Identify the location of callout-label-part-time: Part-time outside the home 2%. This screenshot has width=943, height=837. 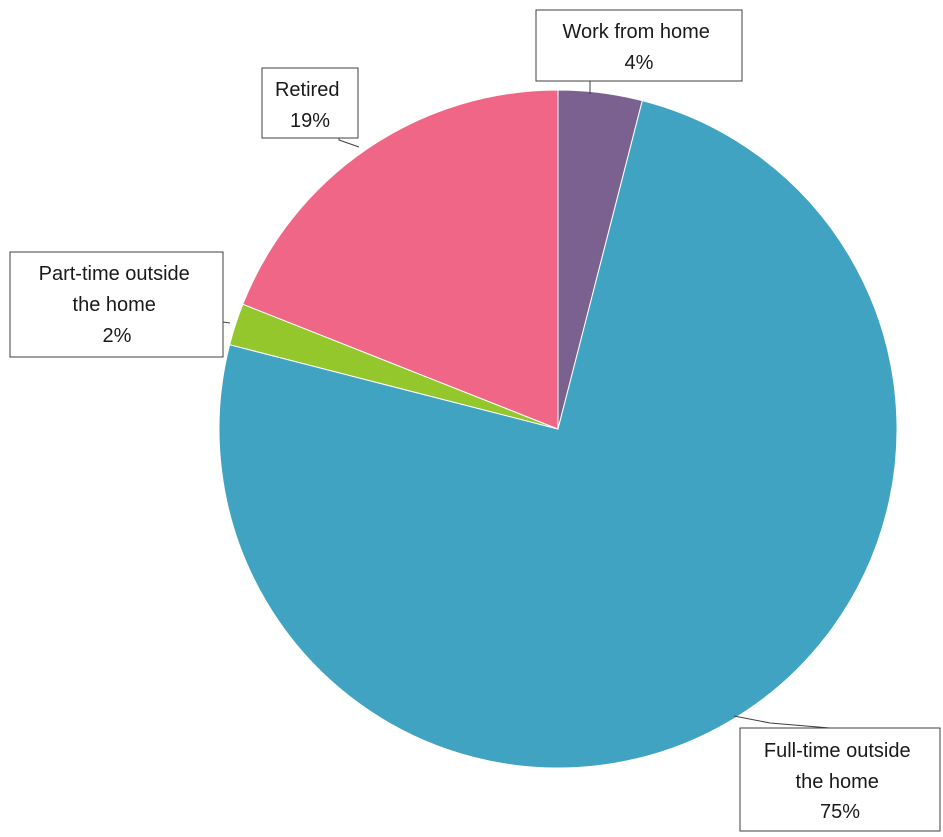
(117, 305).